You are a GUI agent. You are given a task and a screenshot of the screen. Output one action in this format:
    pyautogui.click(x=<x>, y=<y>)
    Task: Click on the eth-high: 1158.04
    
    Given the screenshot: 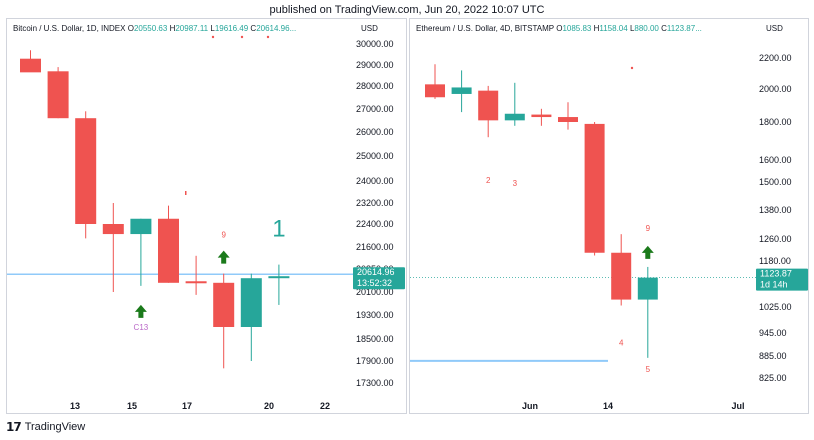 What is the action you would take?
    pyautogui.click(x=613, y=28)
    